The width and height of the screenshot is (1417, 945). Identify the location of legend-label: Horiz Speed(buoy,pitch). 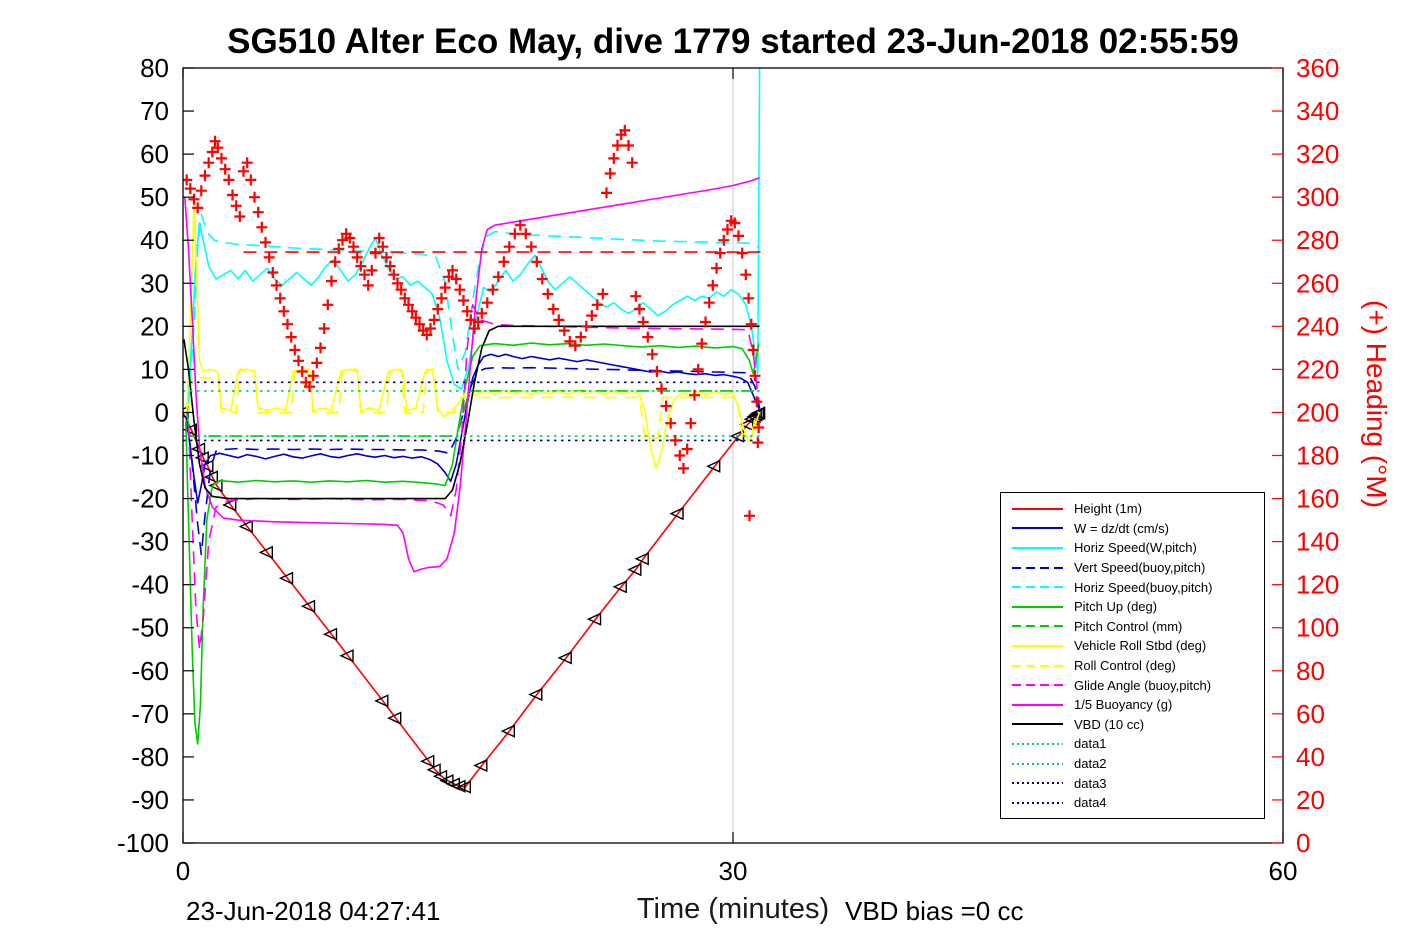
(1143, 587).